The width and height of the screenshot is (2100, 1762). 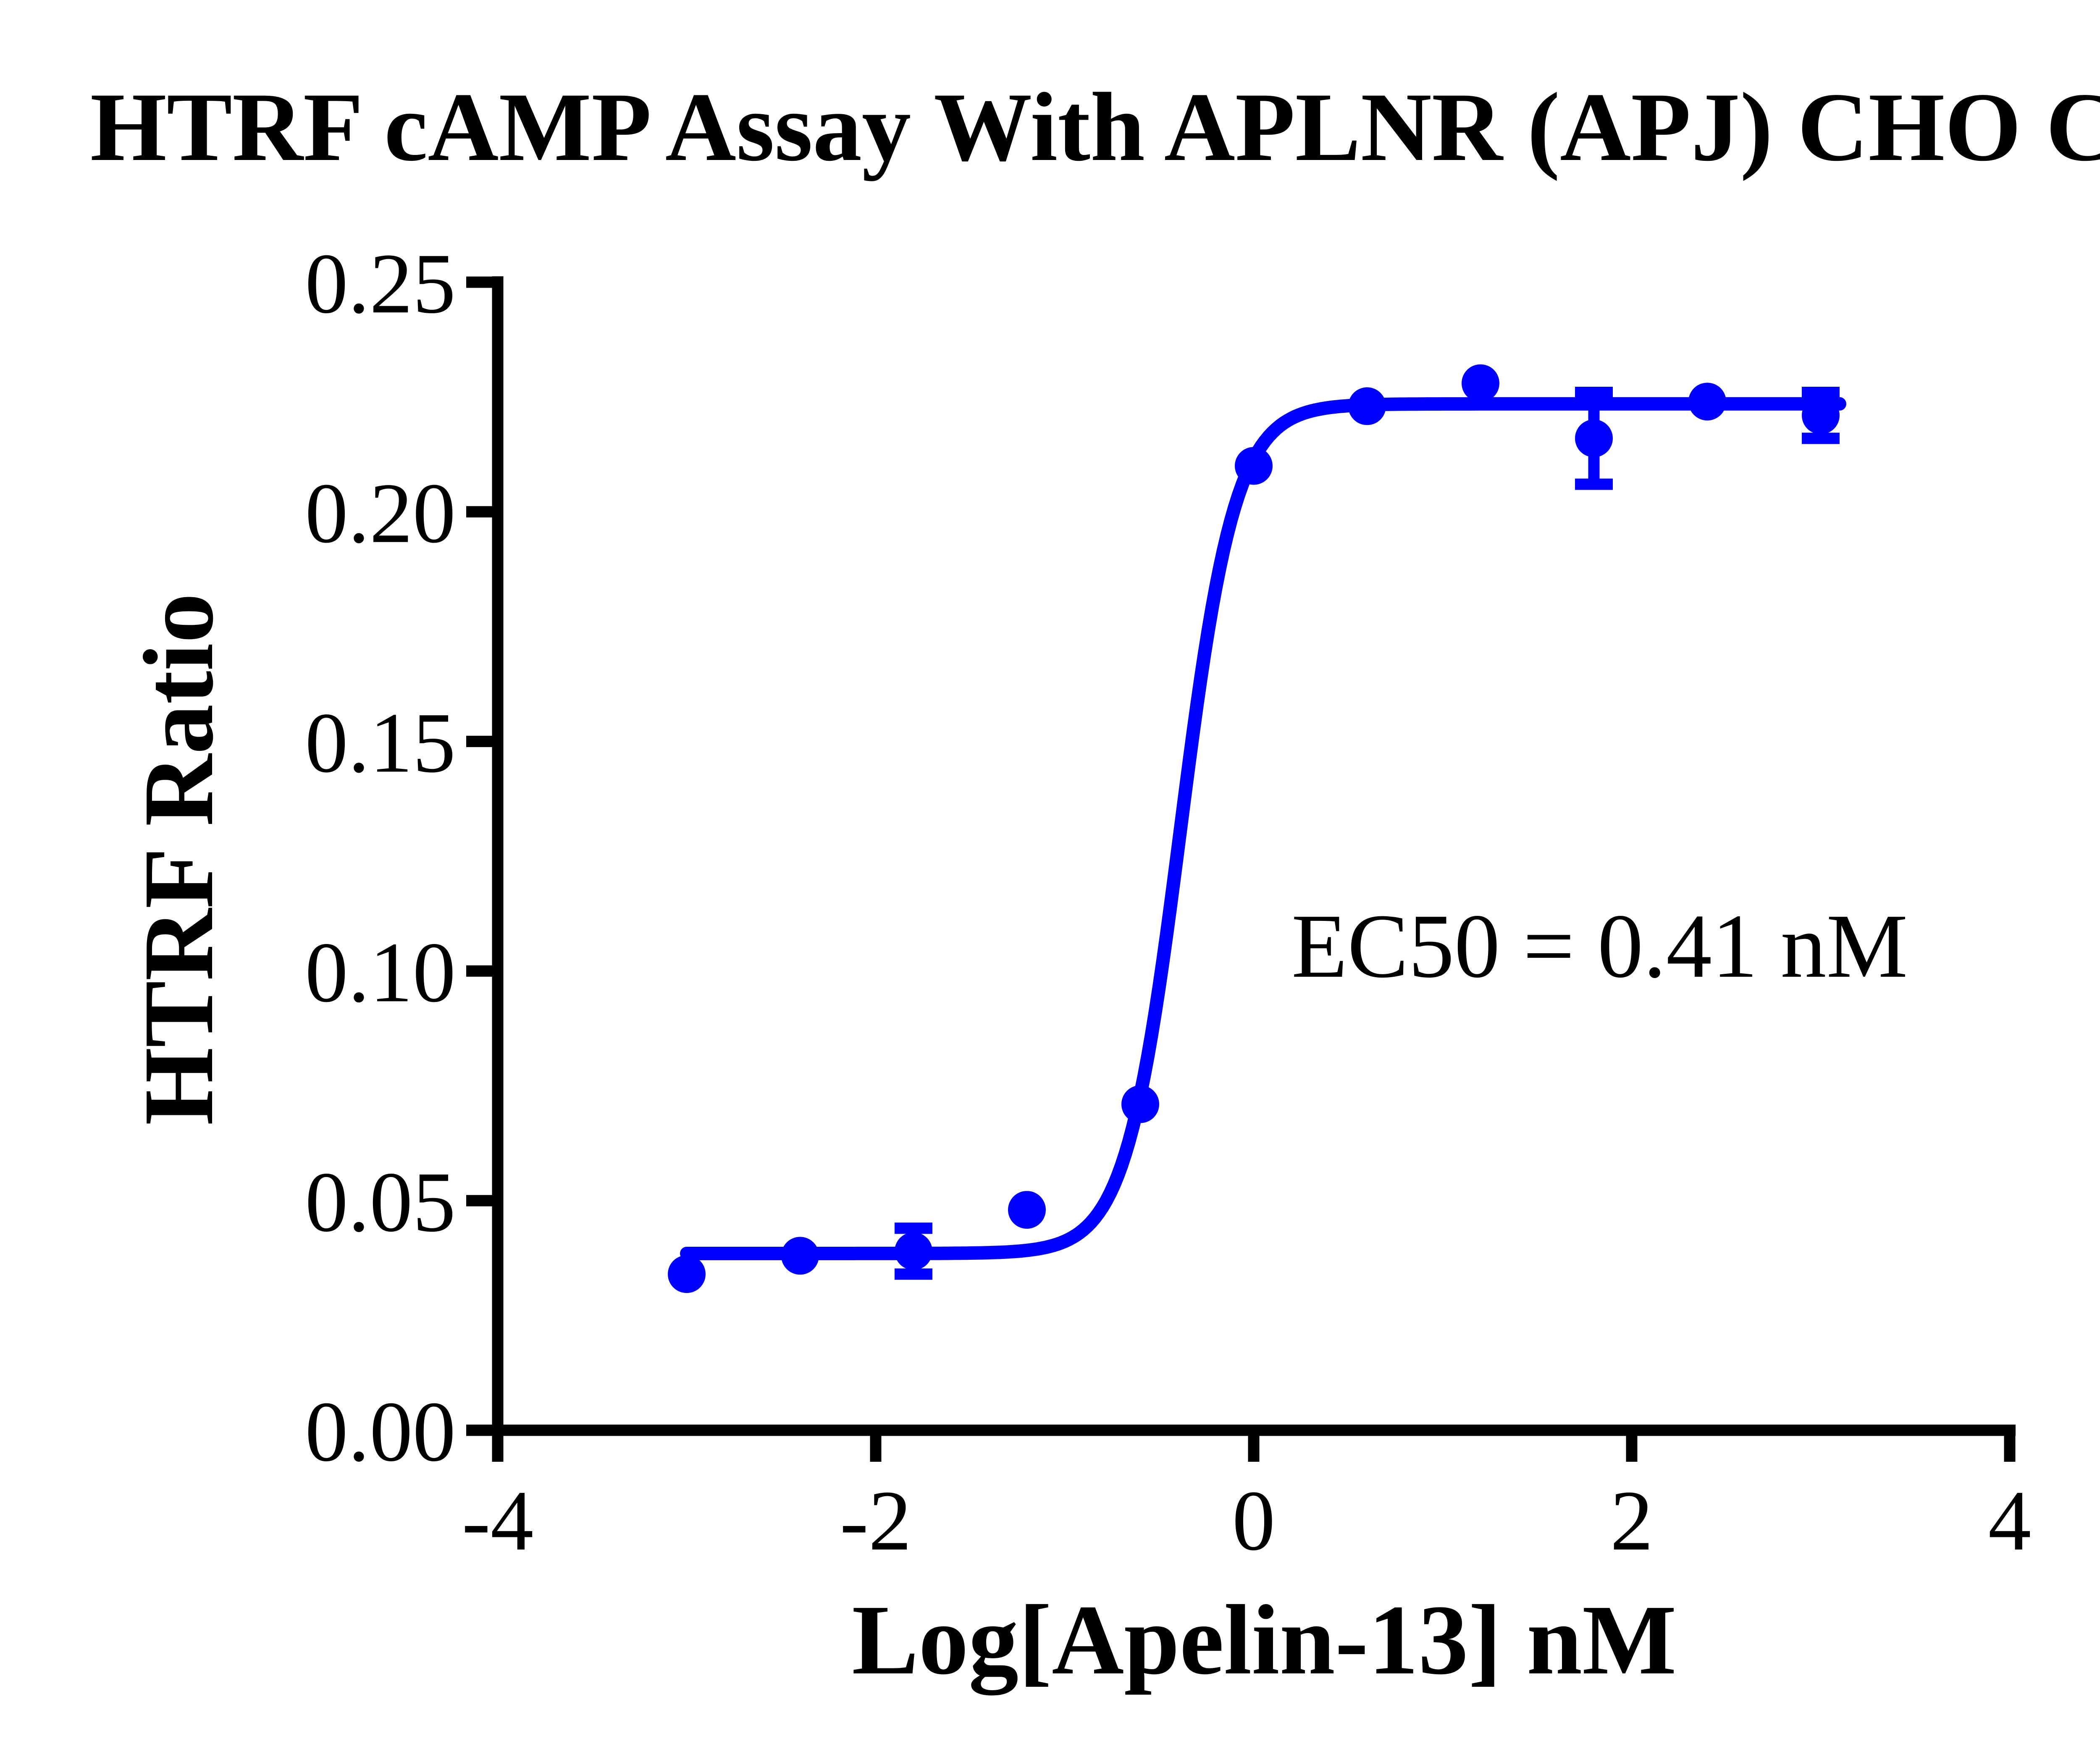 I want to click on y-tick-label: 0.20, so click(x=380, y=513).